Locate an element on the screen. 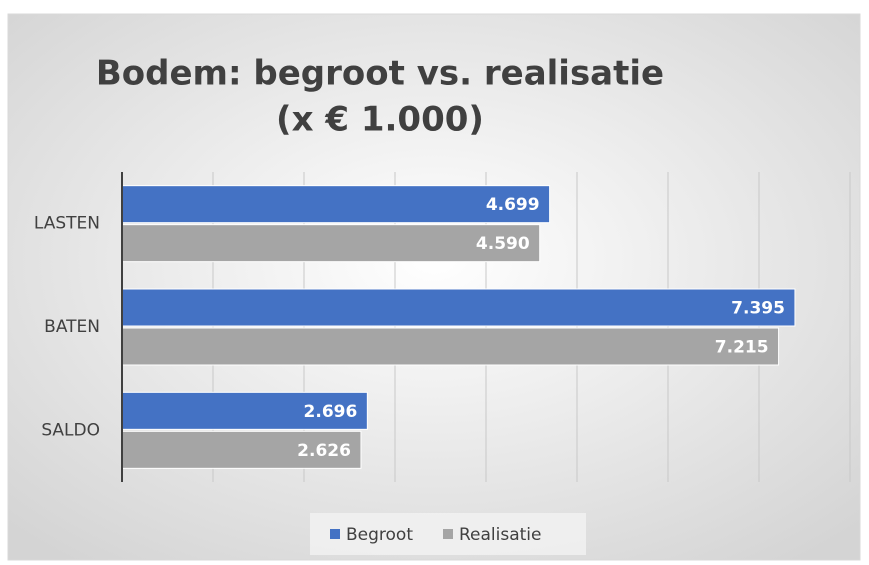 The width and height of the screenshot is (869, 565). y-tick-label: SALDO is located at coordinates (70, 430).